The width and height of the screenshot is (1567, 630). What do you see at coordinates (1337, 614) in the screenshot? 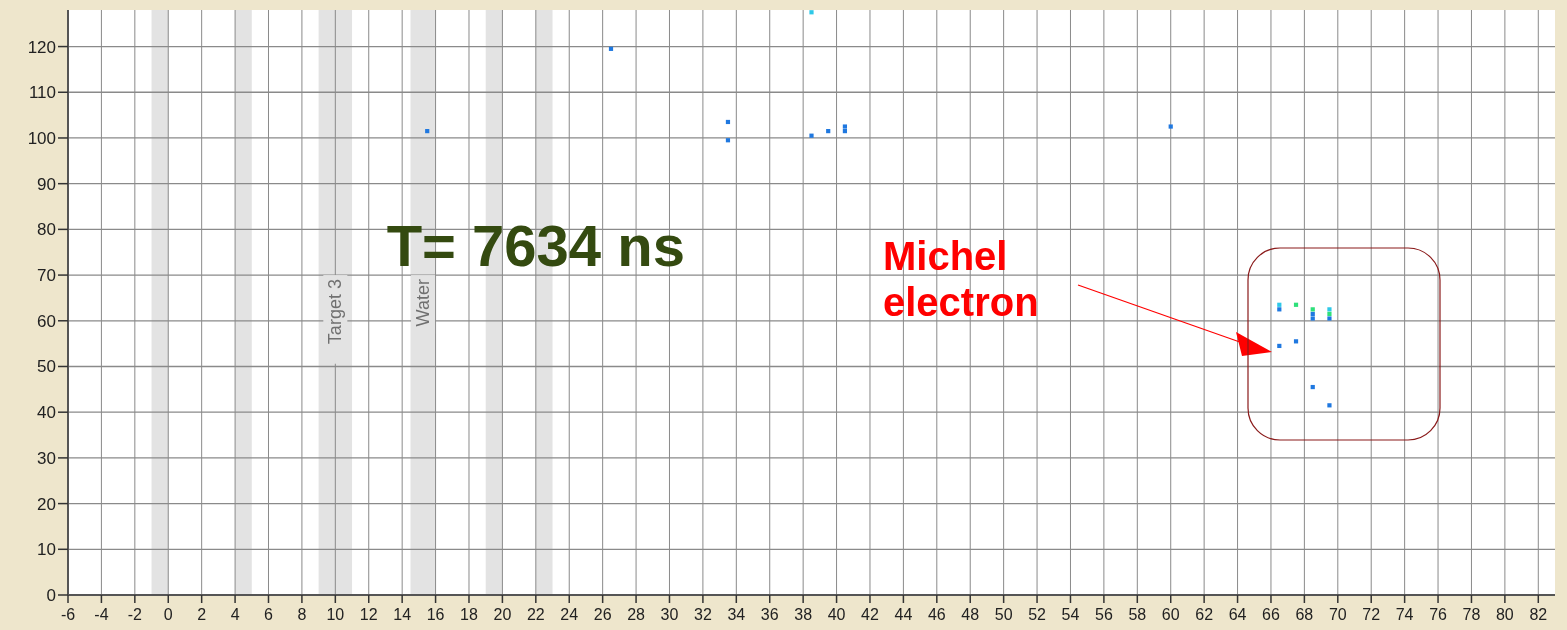
I see `x-tick-label: 70` at bounding box center [1337, 614].